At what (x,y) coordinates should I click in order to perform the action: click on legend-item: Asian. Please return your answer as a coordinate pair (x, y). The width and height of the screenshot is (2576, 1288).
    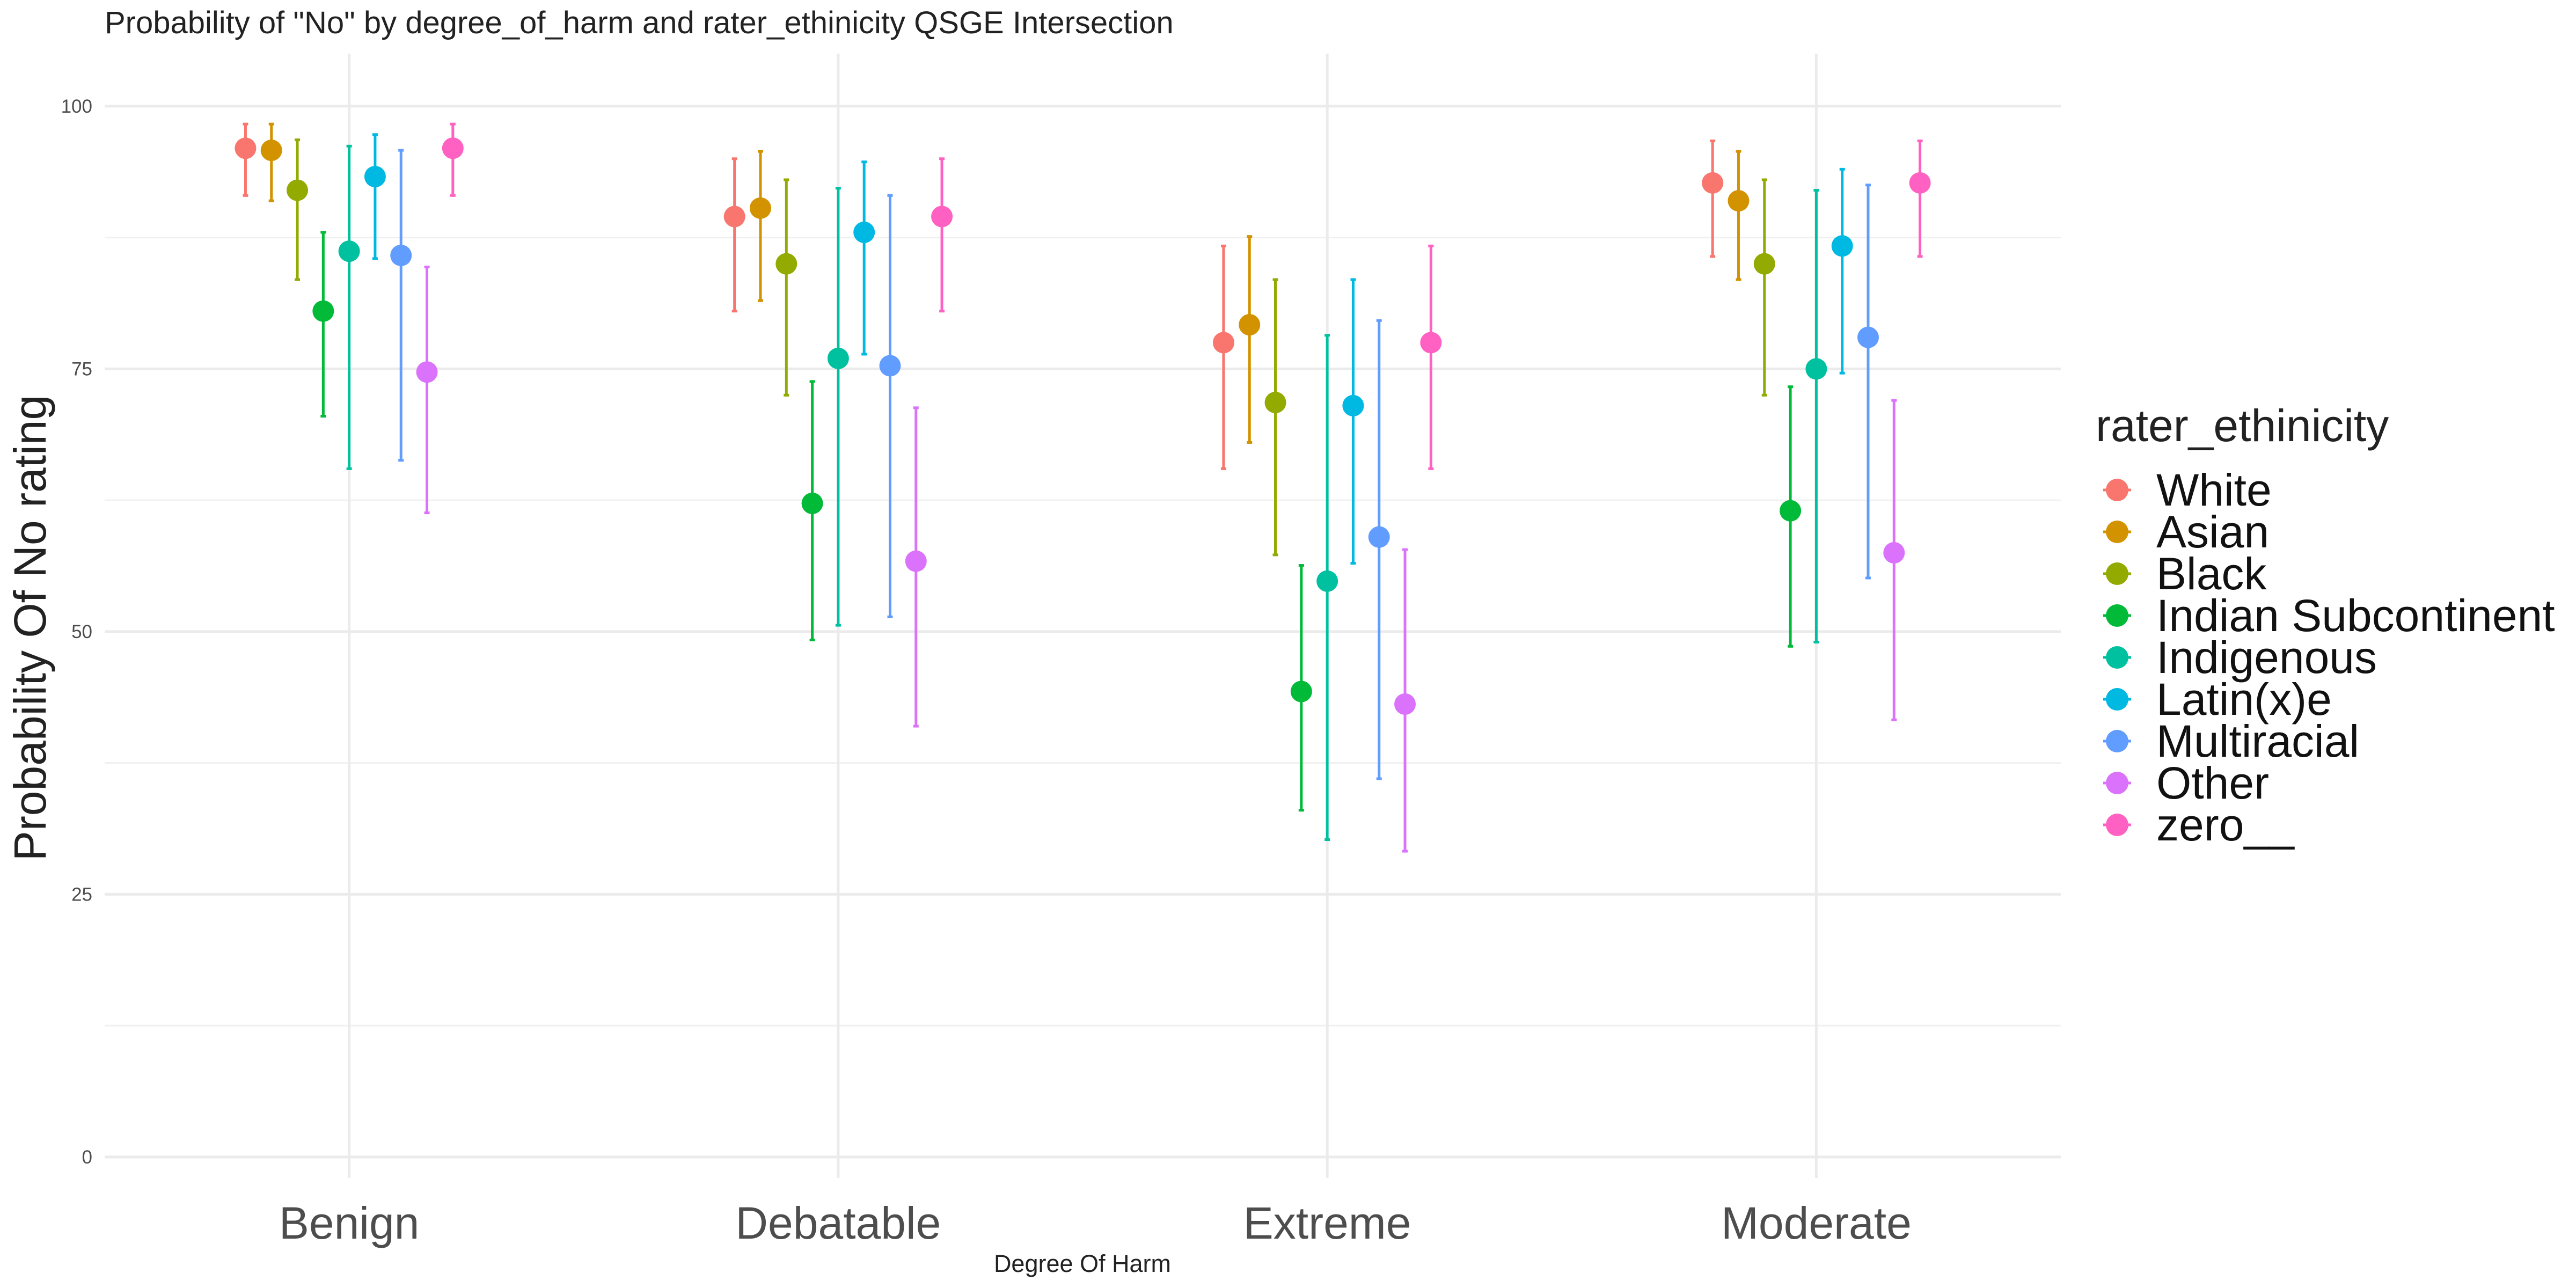
    Looking at the image, I should click on (2186, 532).